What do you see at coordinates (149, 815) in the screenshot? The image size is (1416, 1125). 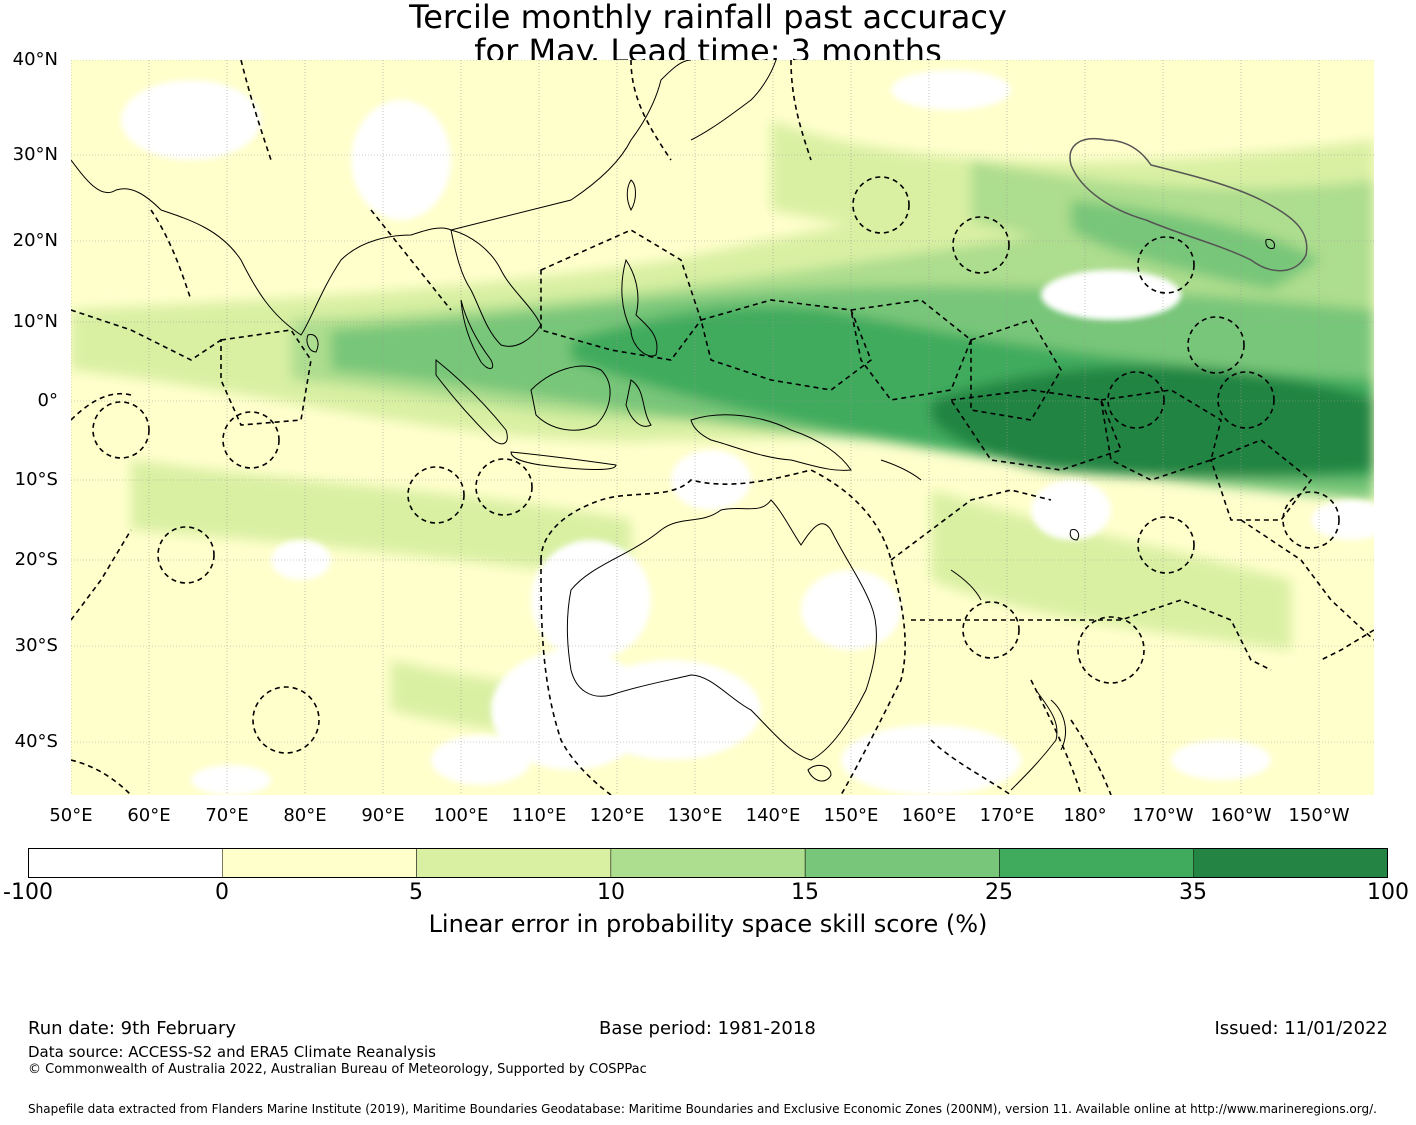 I see `lon-label-60e: 60°E` at bounding box center [149, 815].